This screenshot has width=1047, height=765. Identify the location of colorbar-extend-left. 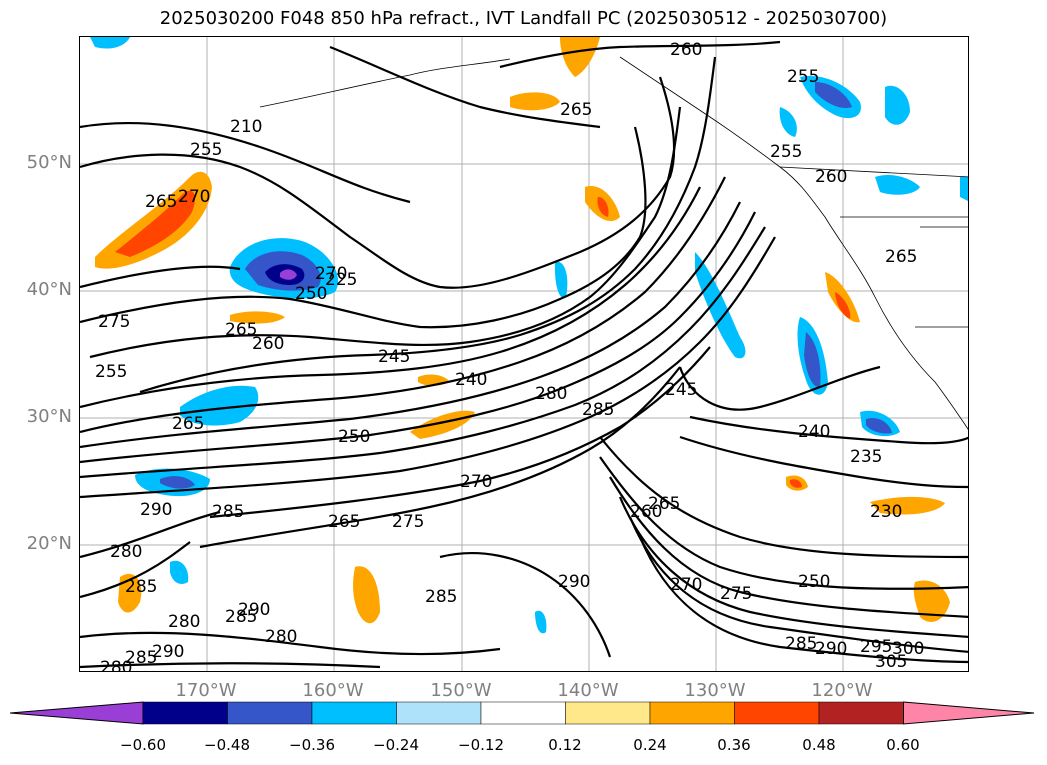
(77, 713).